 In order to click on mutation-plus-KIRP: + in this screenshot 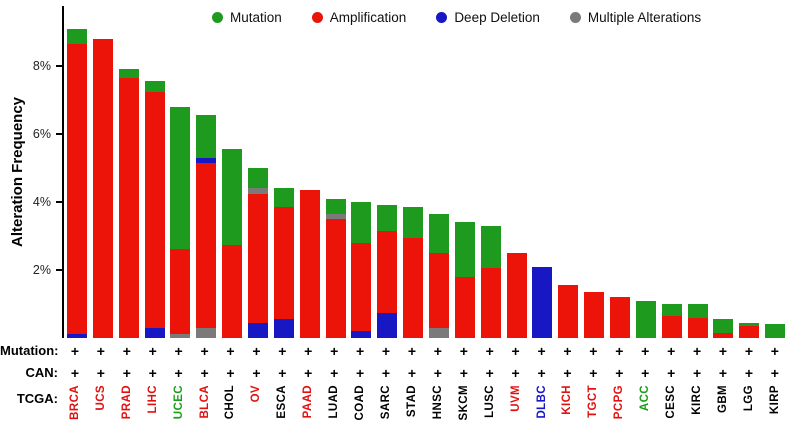, I will do `click(774, 351)`.